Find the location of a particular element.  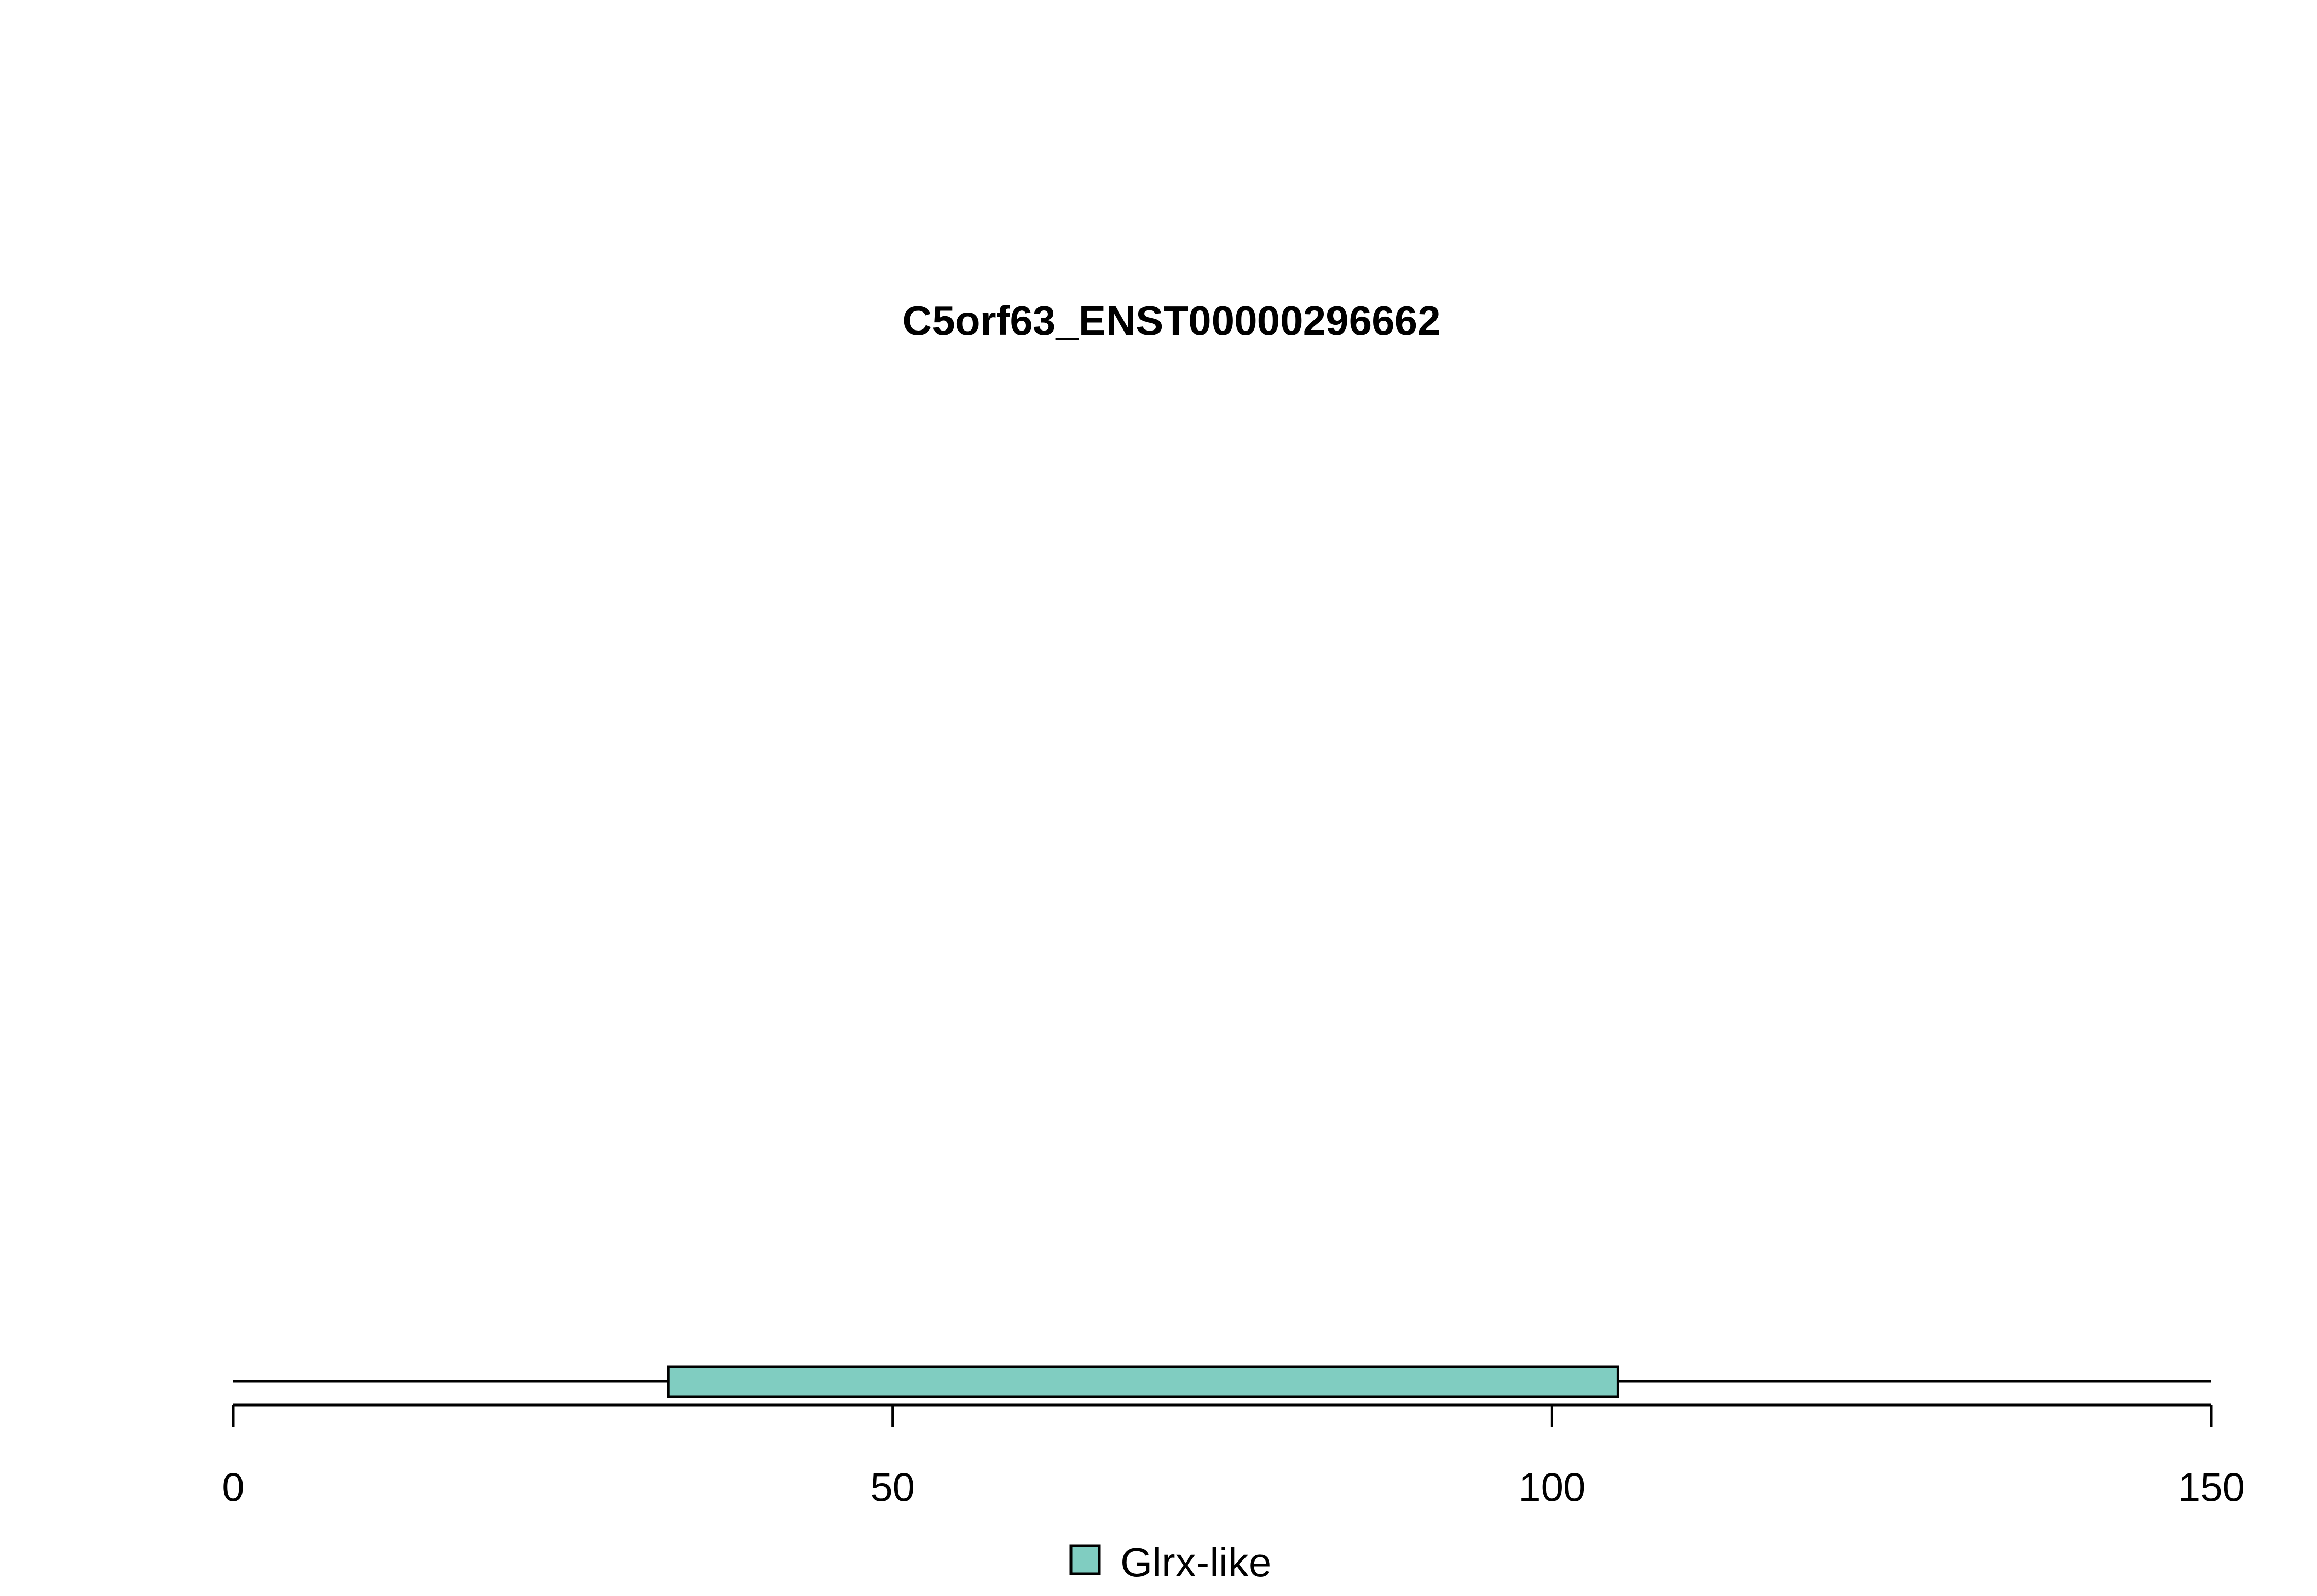

x-axis-ticks: 0 50 100 150 is located at coordinates (1233, 1457).